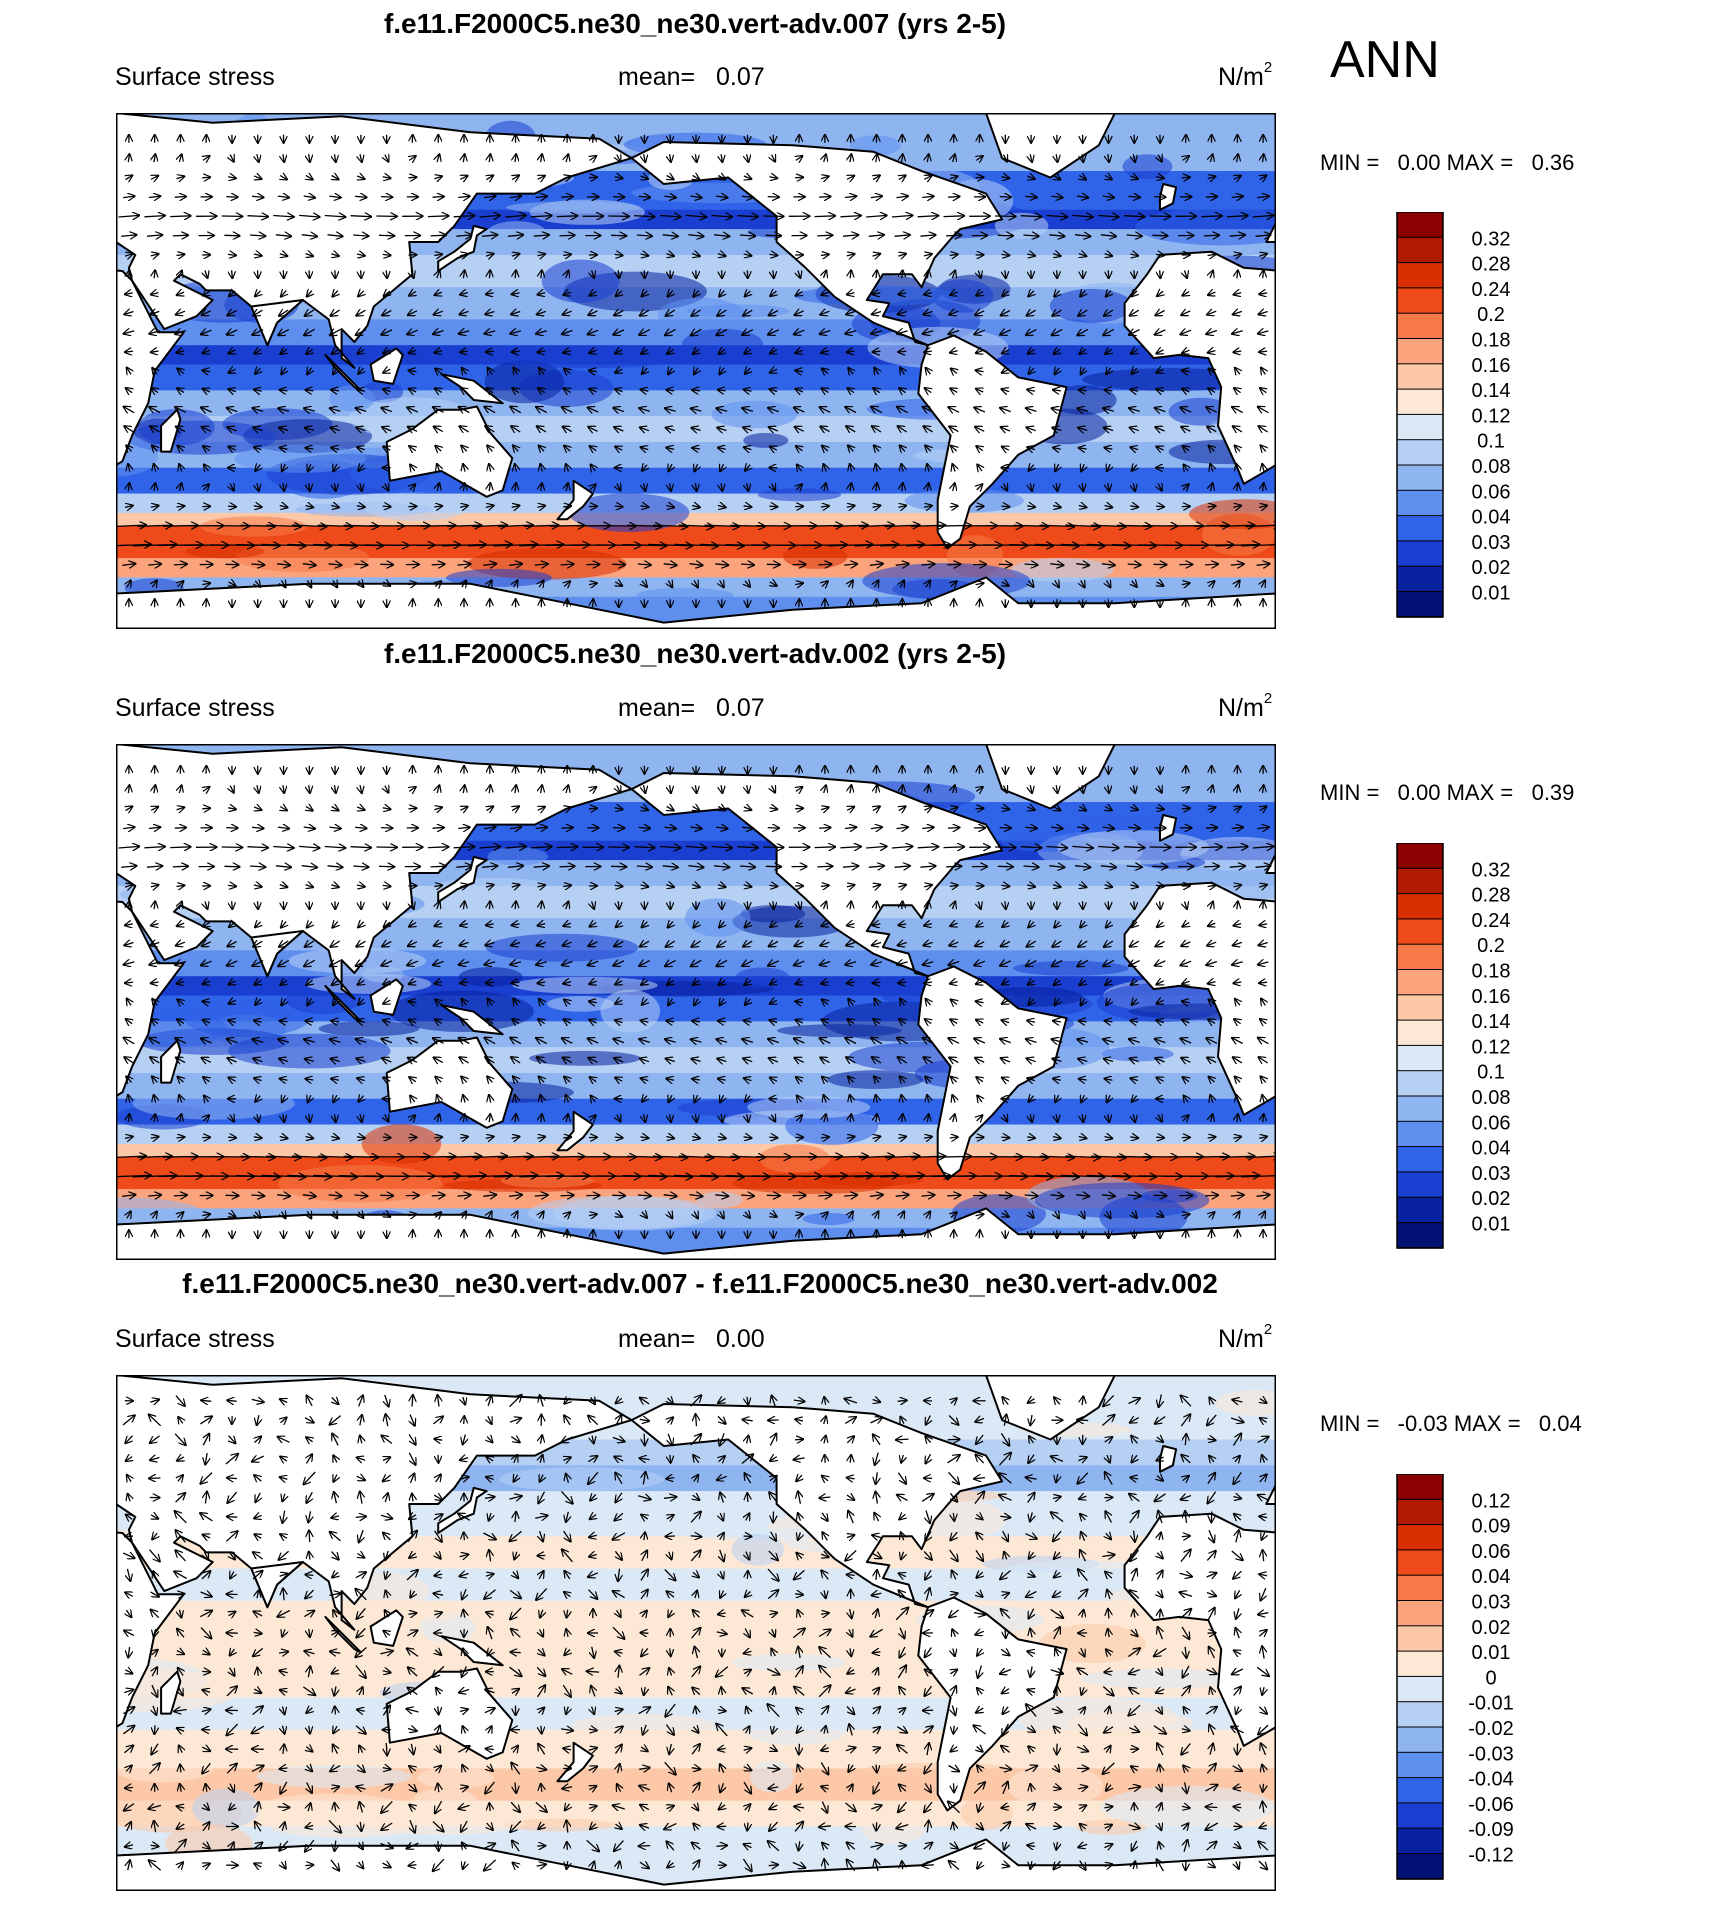 This screenshot has width=1710, height=1908. I want to click on colorbar-tick-label: 0.06, so click(1491, 1123).